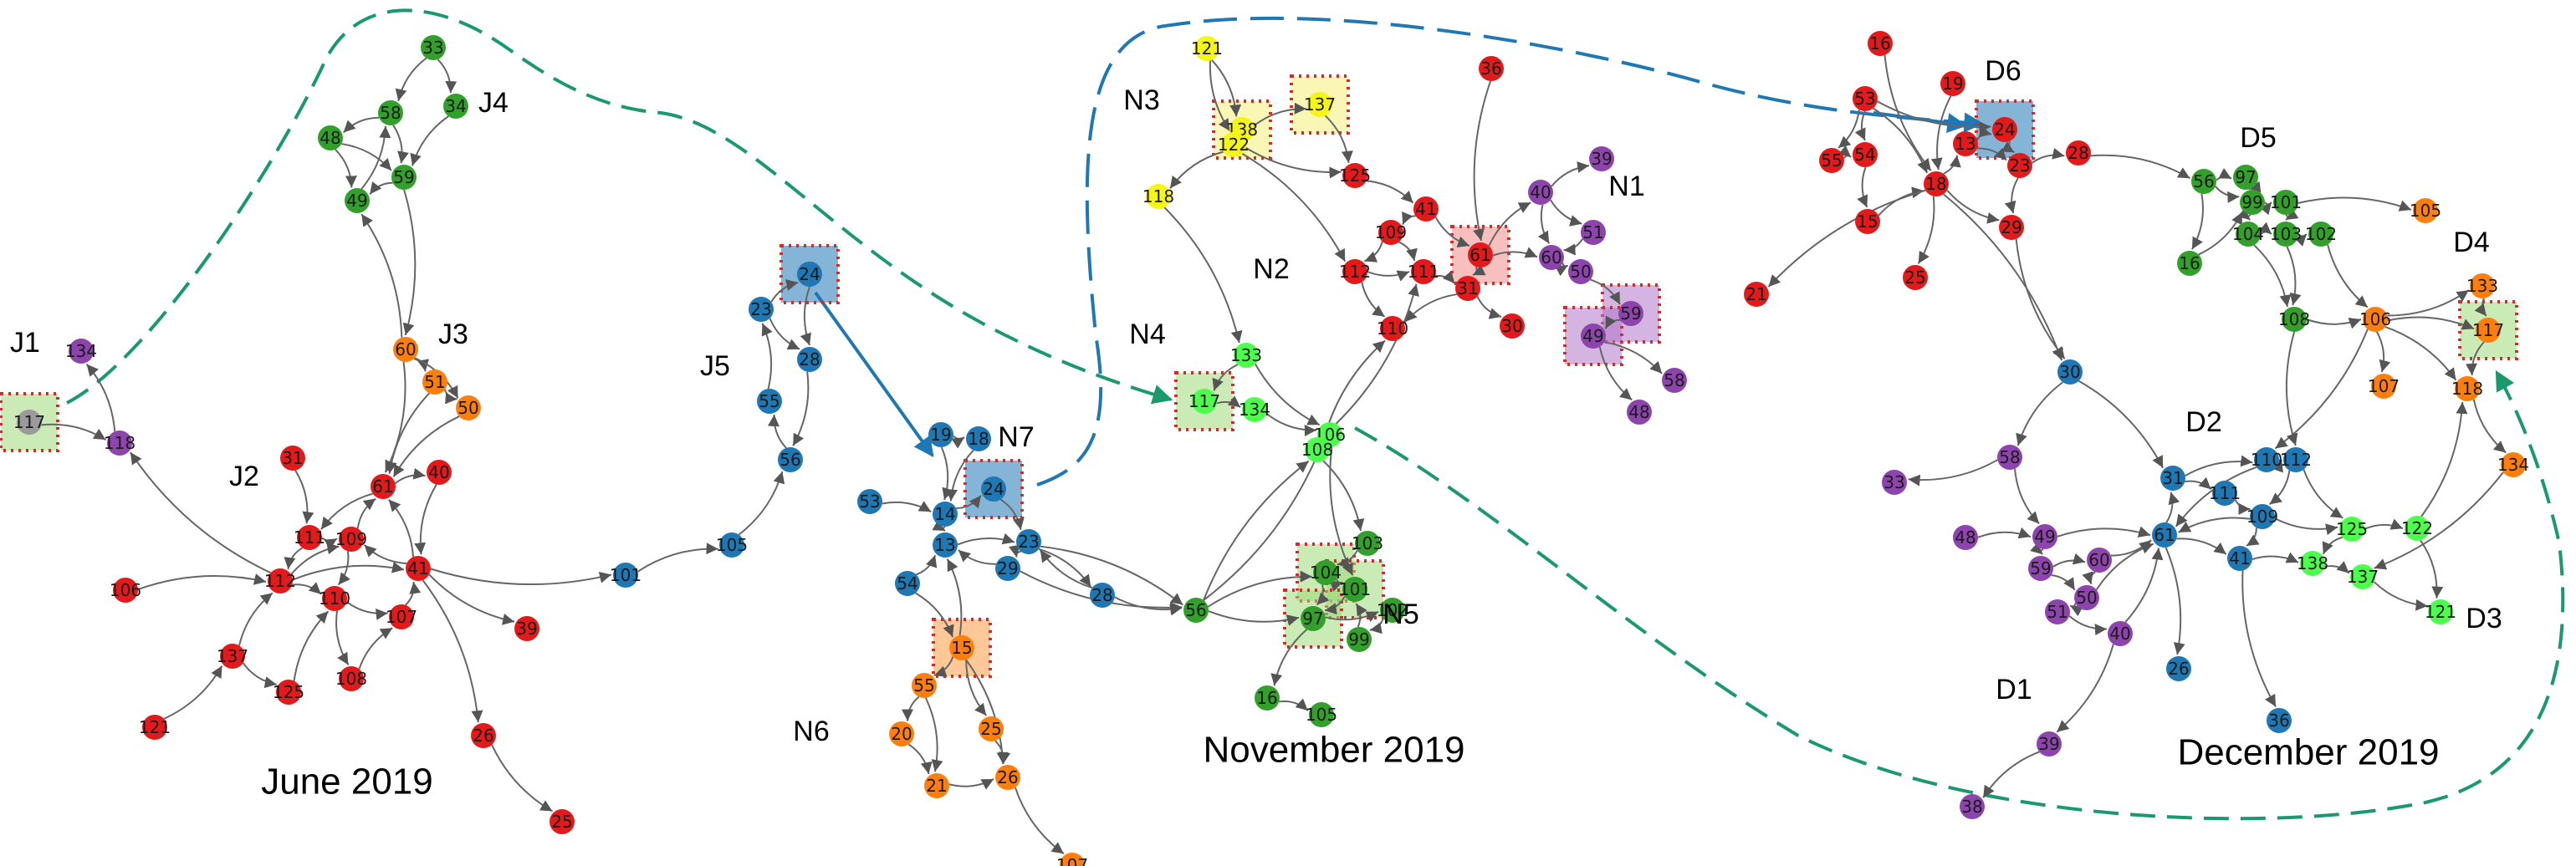 This screenshot has width=2576, height=866. Describe the element at coordinates (1267, 698) in the screenshot. I see `node-n16: 16` at that location.